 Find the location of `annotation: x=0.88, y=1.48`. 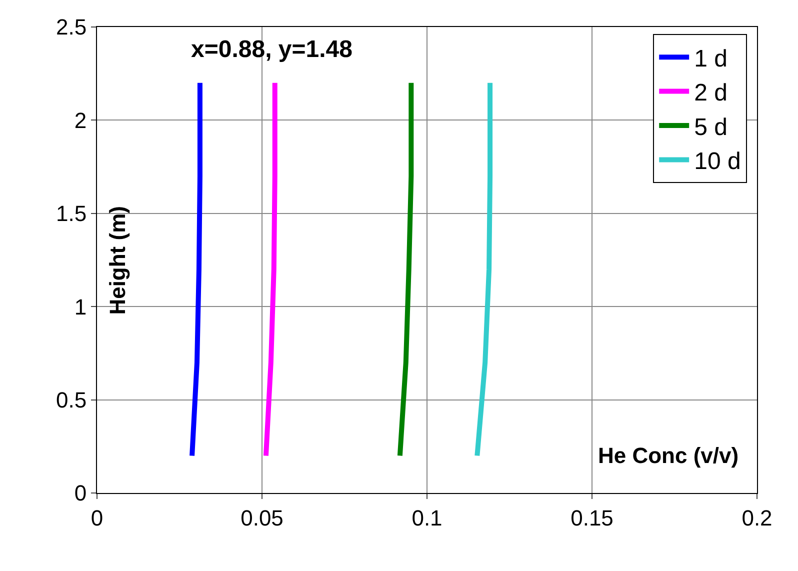

annotation: x=0.88, y=1.48 is located at coordinates (271, 49).